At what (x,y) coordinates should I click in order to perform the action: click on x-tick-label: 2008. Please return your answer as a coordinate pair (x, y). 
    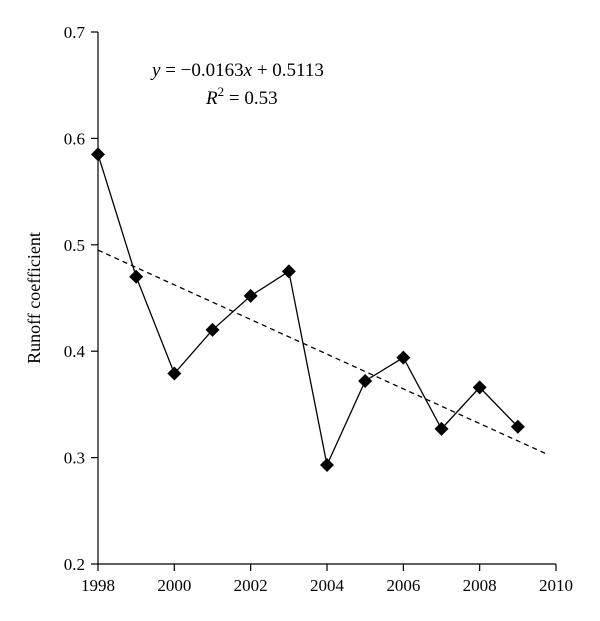
    Looking at the image, I should click on (480, 585).